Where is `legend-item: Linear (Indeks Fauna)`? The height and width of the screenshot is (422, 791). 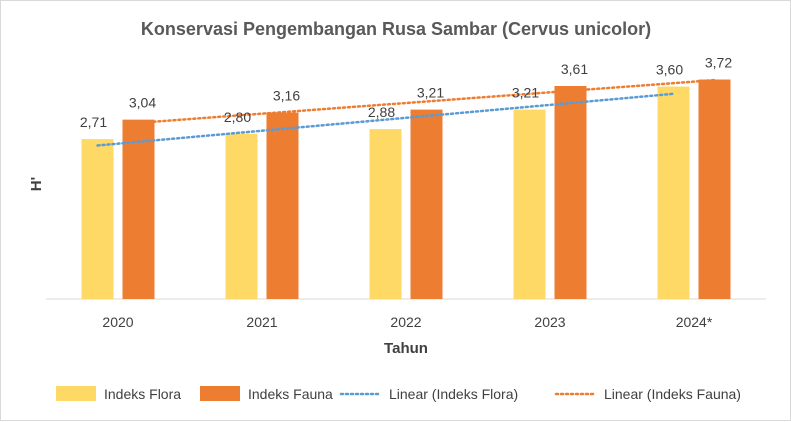 legend-item: Linear (Indeks Fauna) is located at coordinates (647, 394).